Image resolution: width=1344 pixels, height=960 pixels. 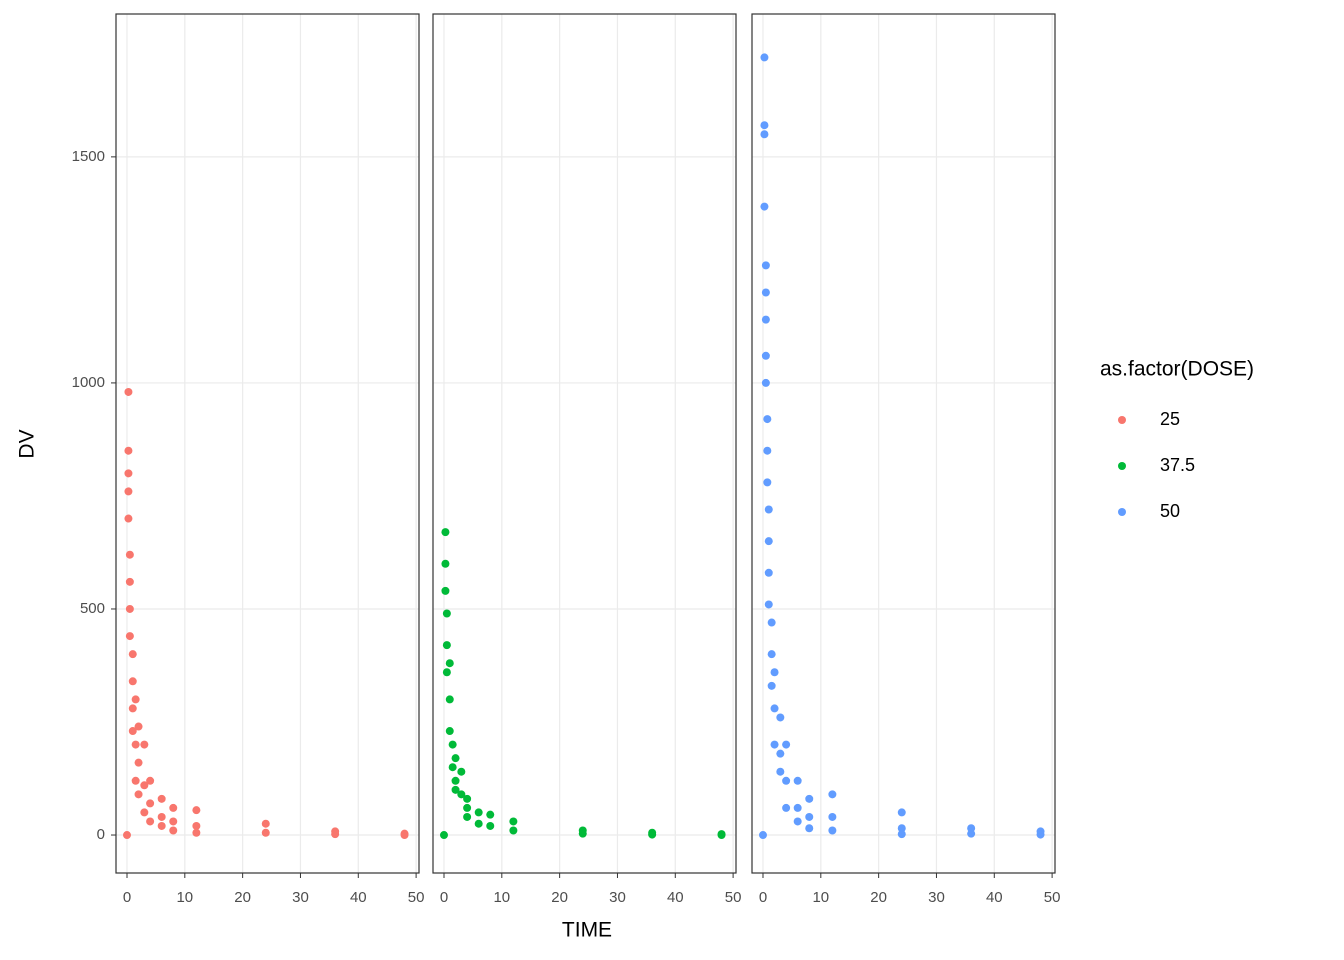 I want to click on legend-label: 37.5, so click(x=1177, y=465).